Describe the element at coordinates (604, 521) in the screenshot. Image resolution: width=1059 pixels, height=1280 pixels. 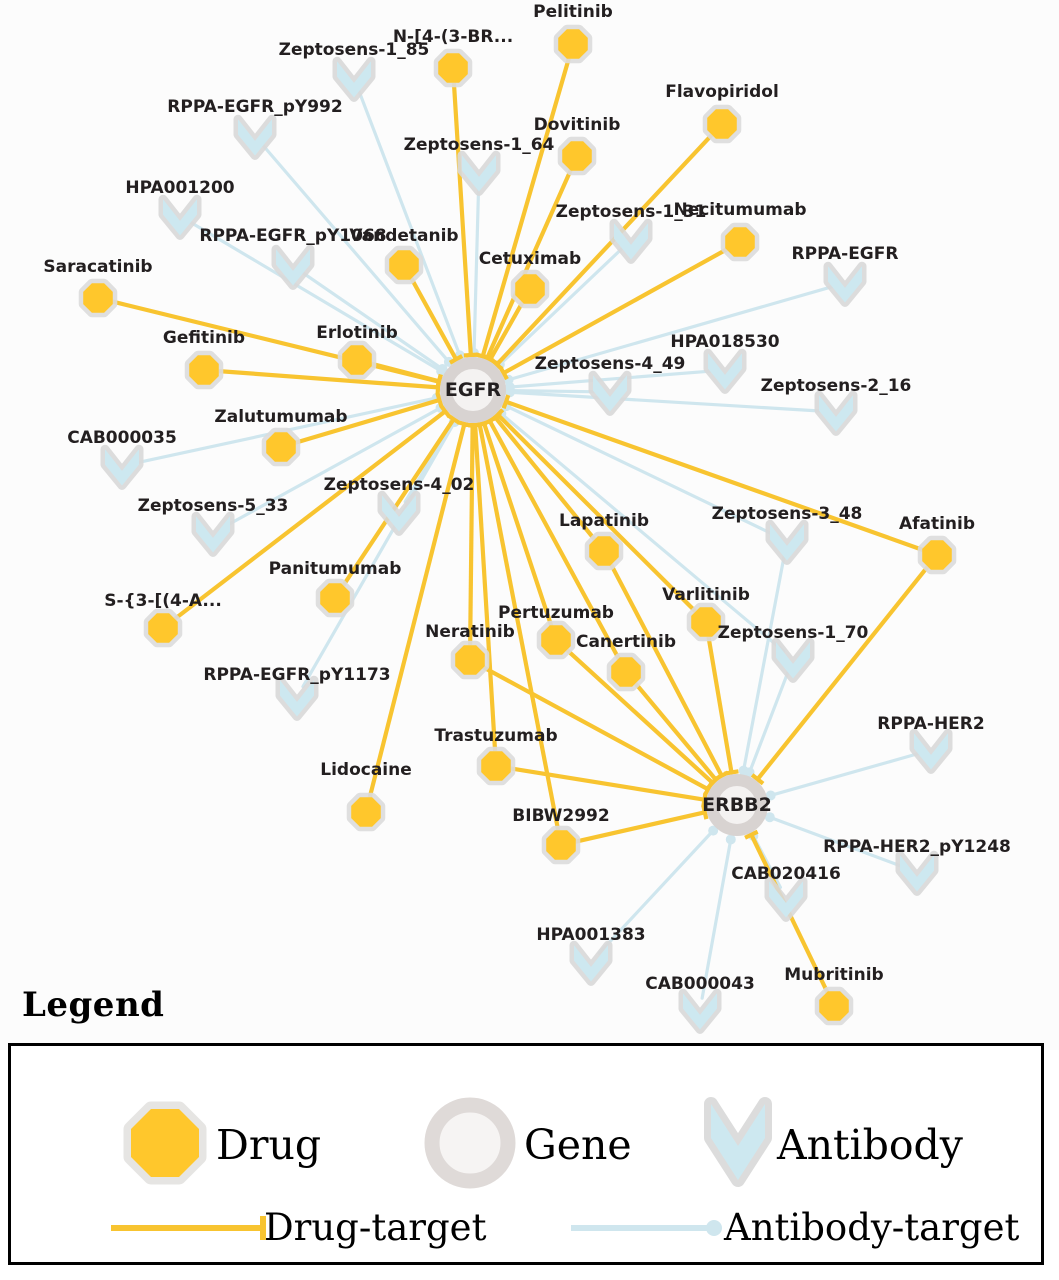
I see `drug-node-label: Lapatinib` at that location.